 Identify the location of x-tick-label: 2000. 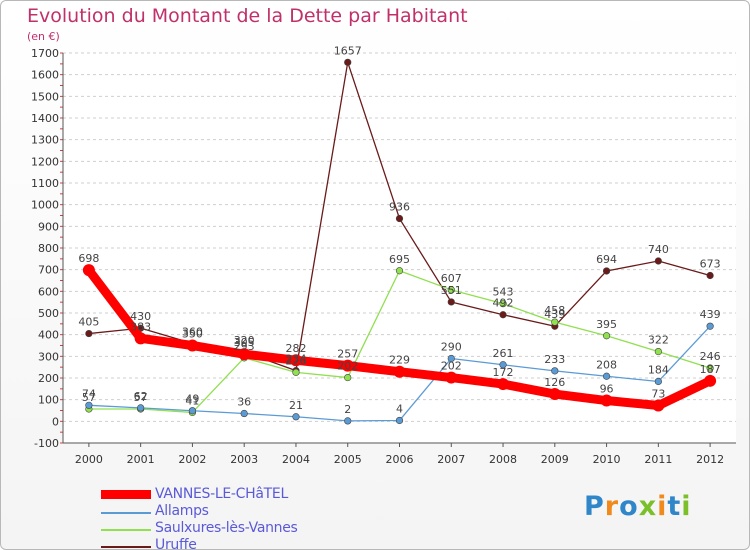
(89, 459).